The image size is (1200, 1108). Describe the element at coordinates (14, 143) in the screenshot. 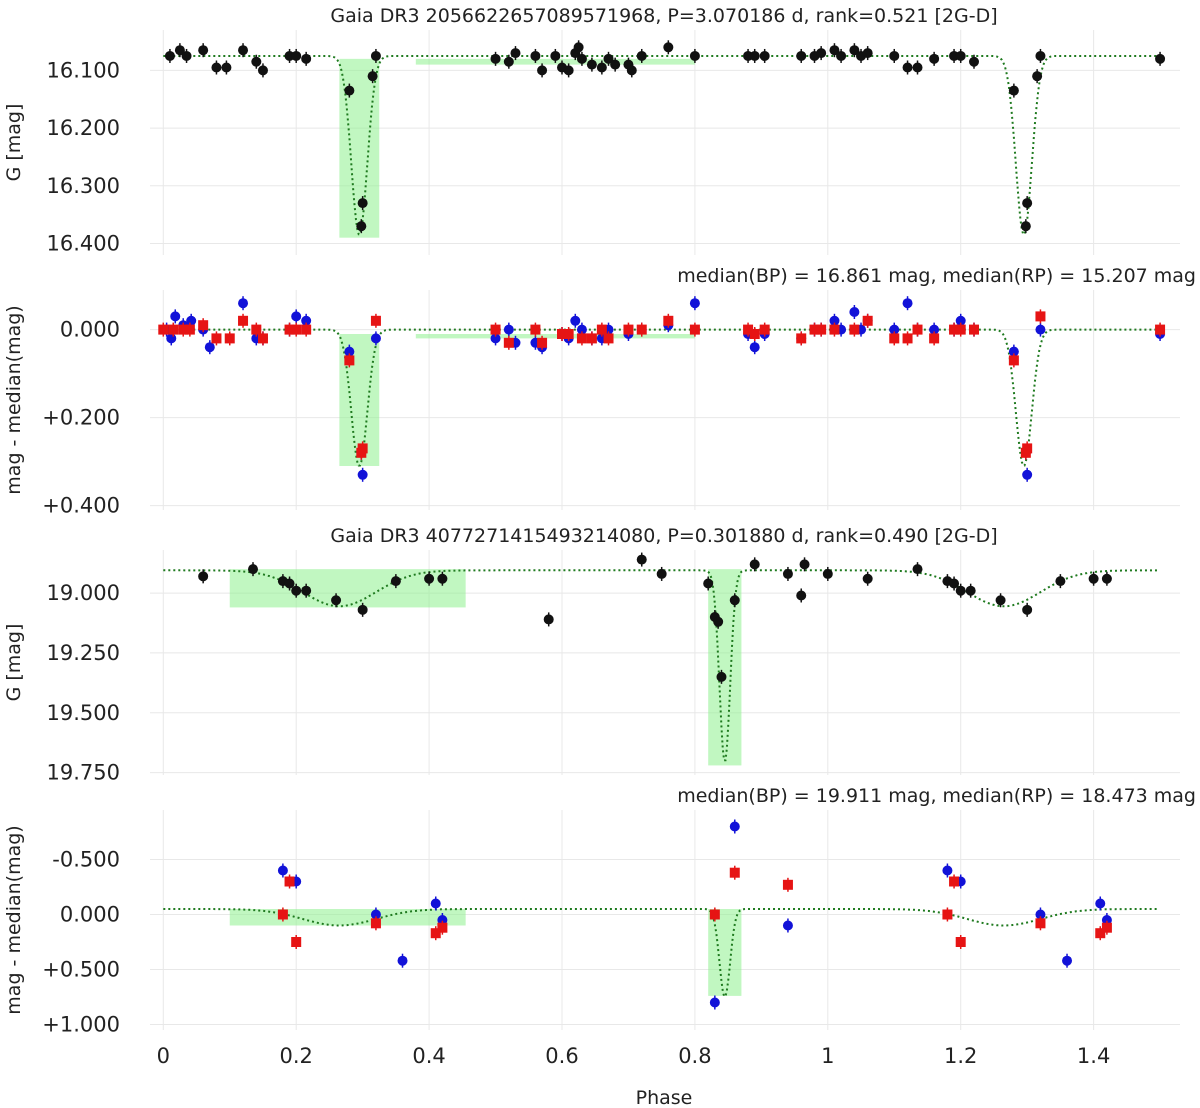

I see `y-axis-label: G [mag]` at that location.